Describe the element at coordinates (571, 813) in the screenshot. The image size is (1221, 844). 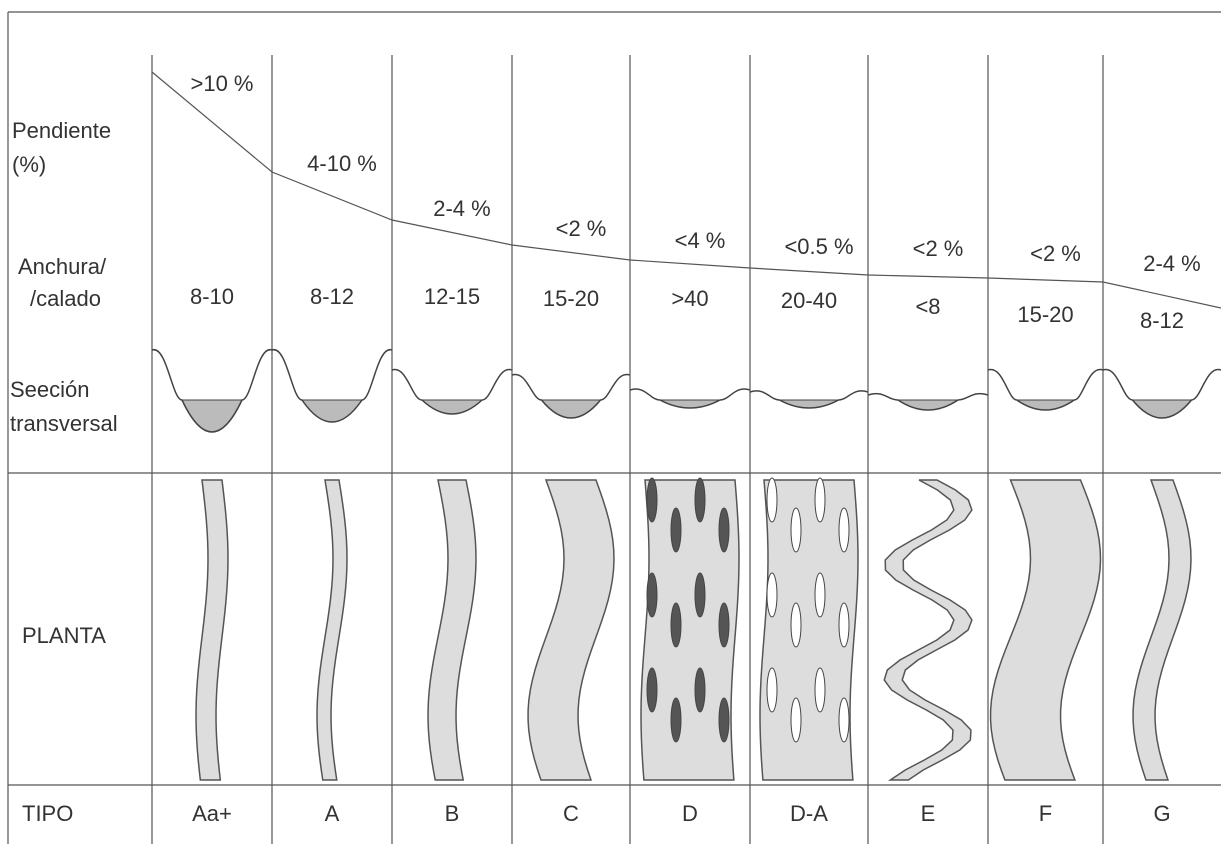
I see `type-label: C` at that location.